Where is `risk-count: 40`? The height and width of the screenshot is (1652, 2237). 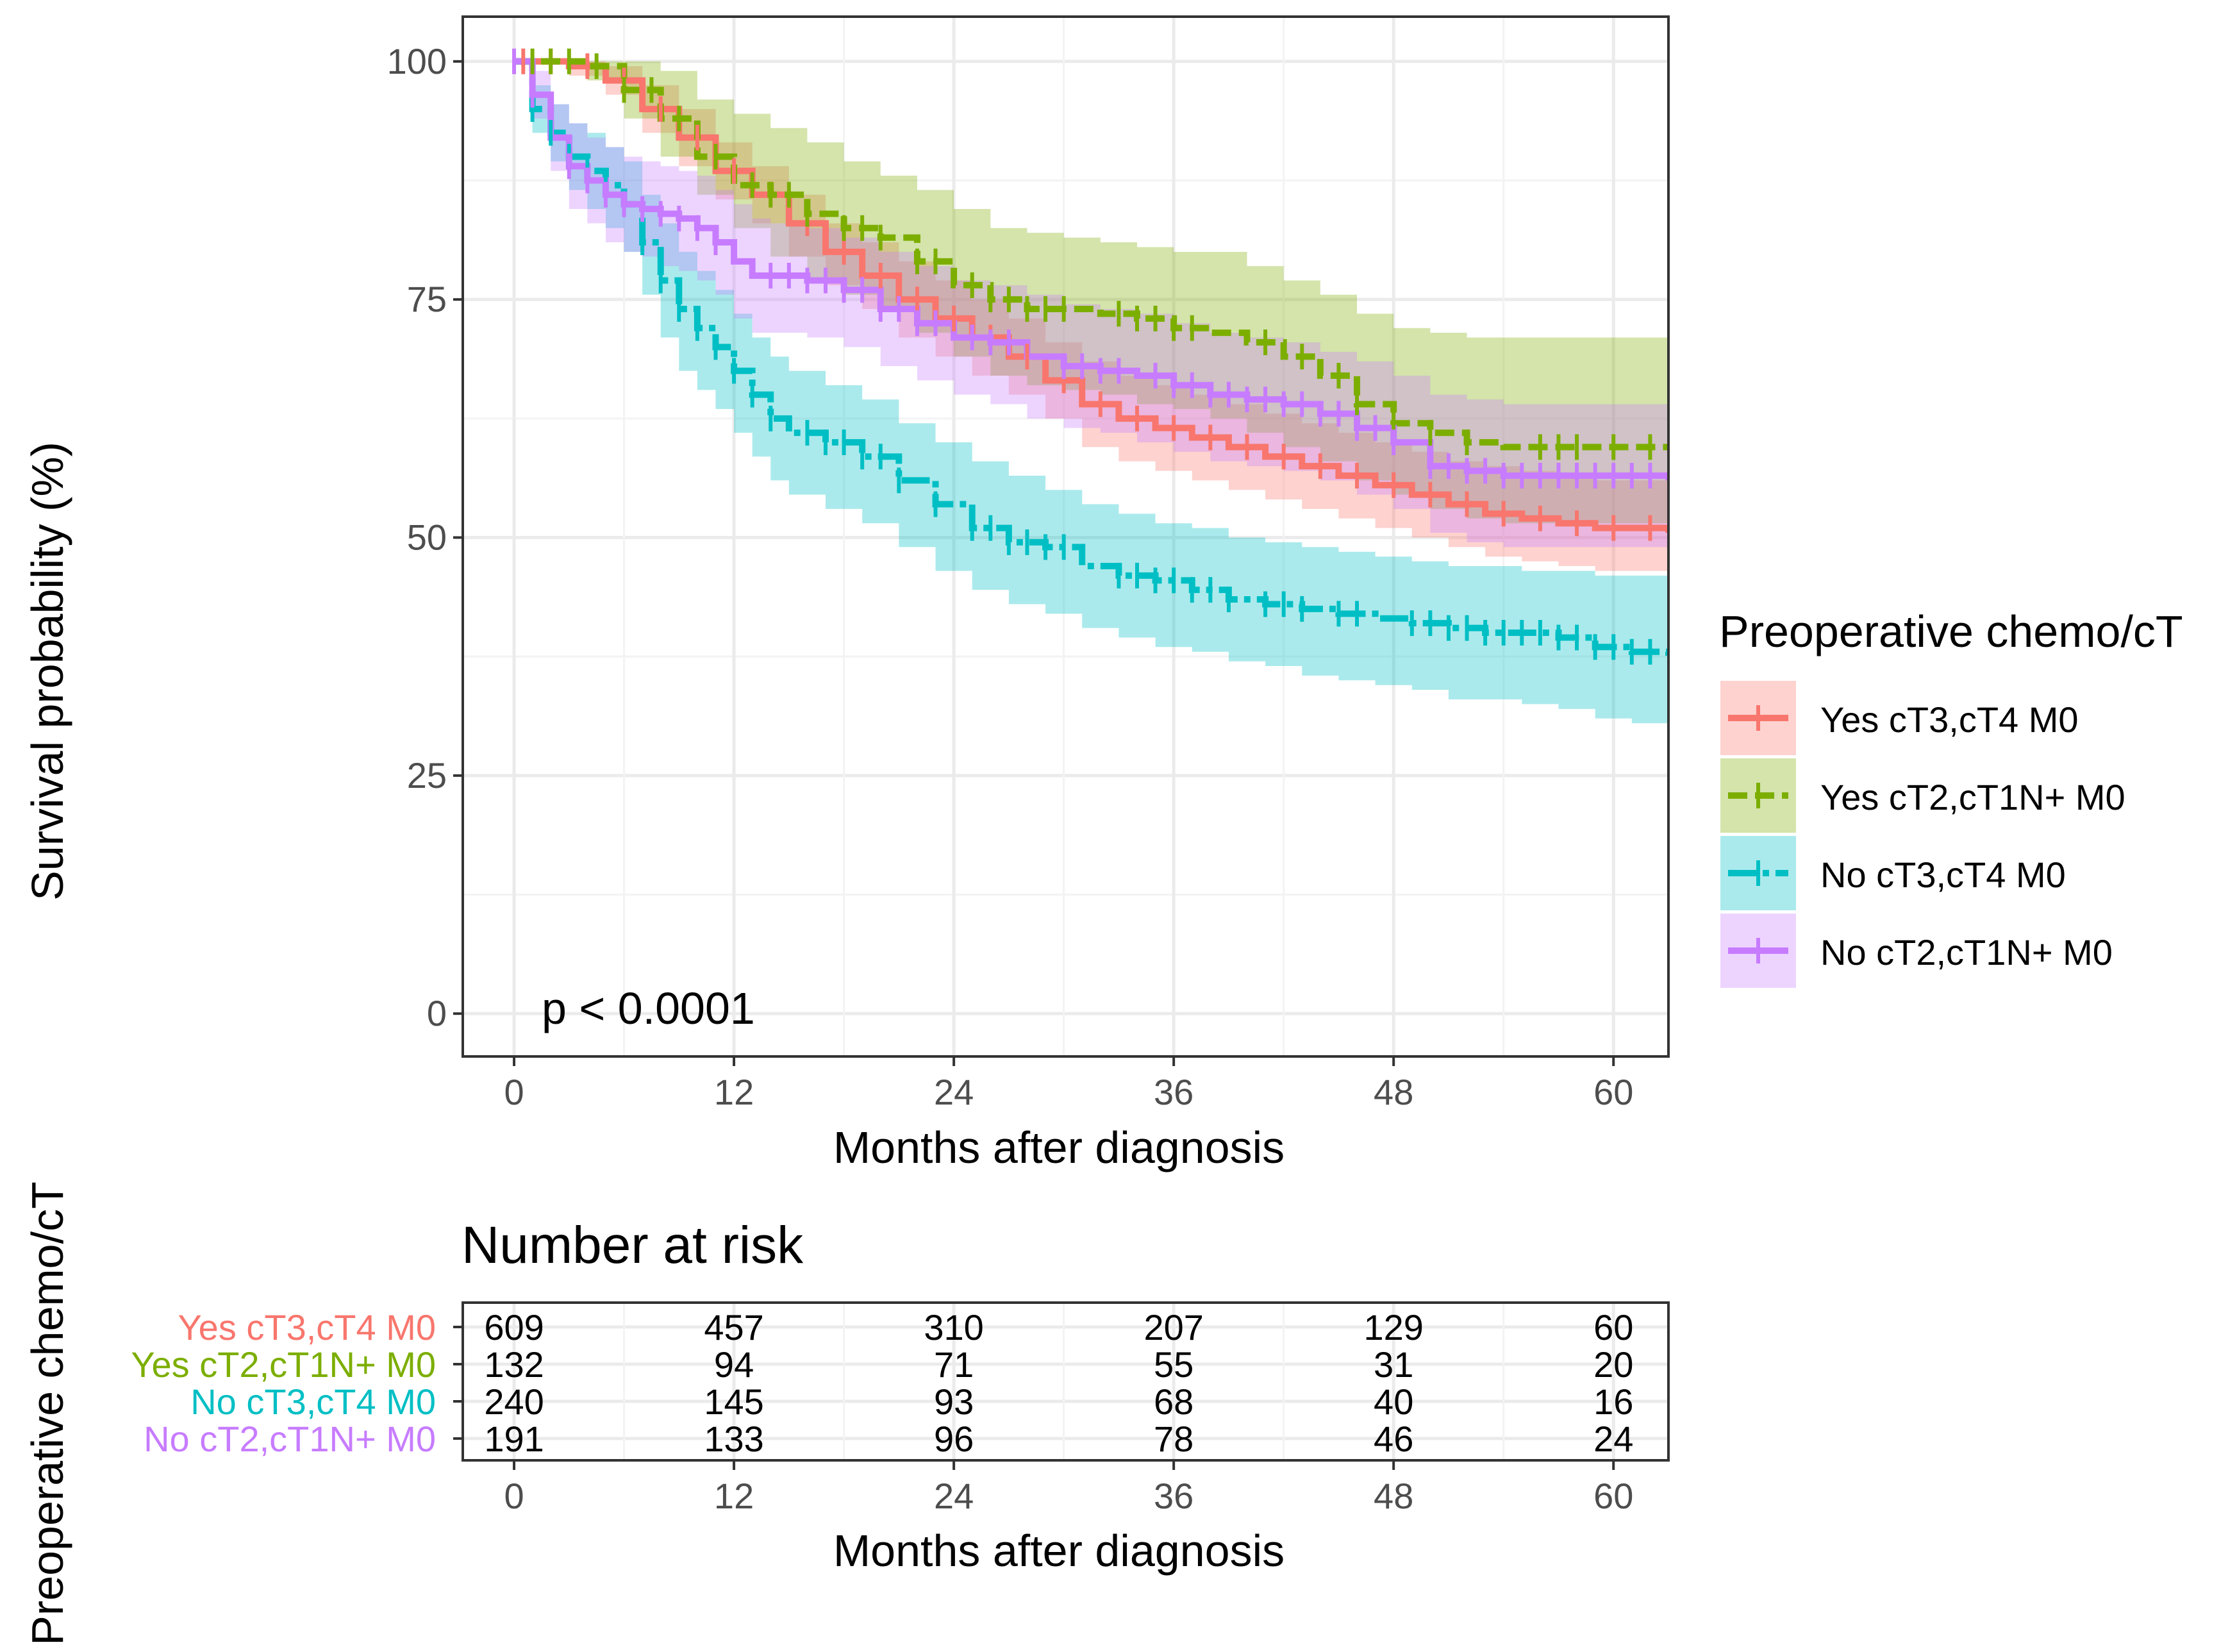 risk-count: 40 is located at coordinates (1393, 1401).